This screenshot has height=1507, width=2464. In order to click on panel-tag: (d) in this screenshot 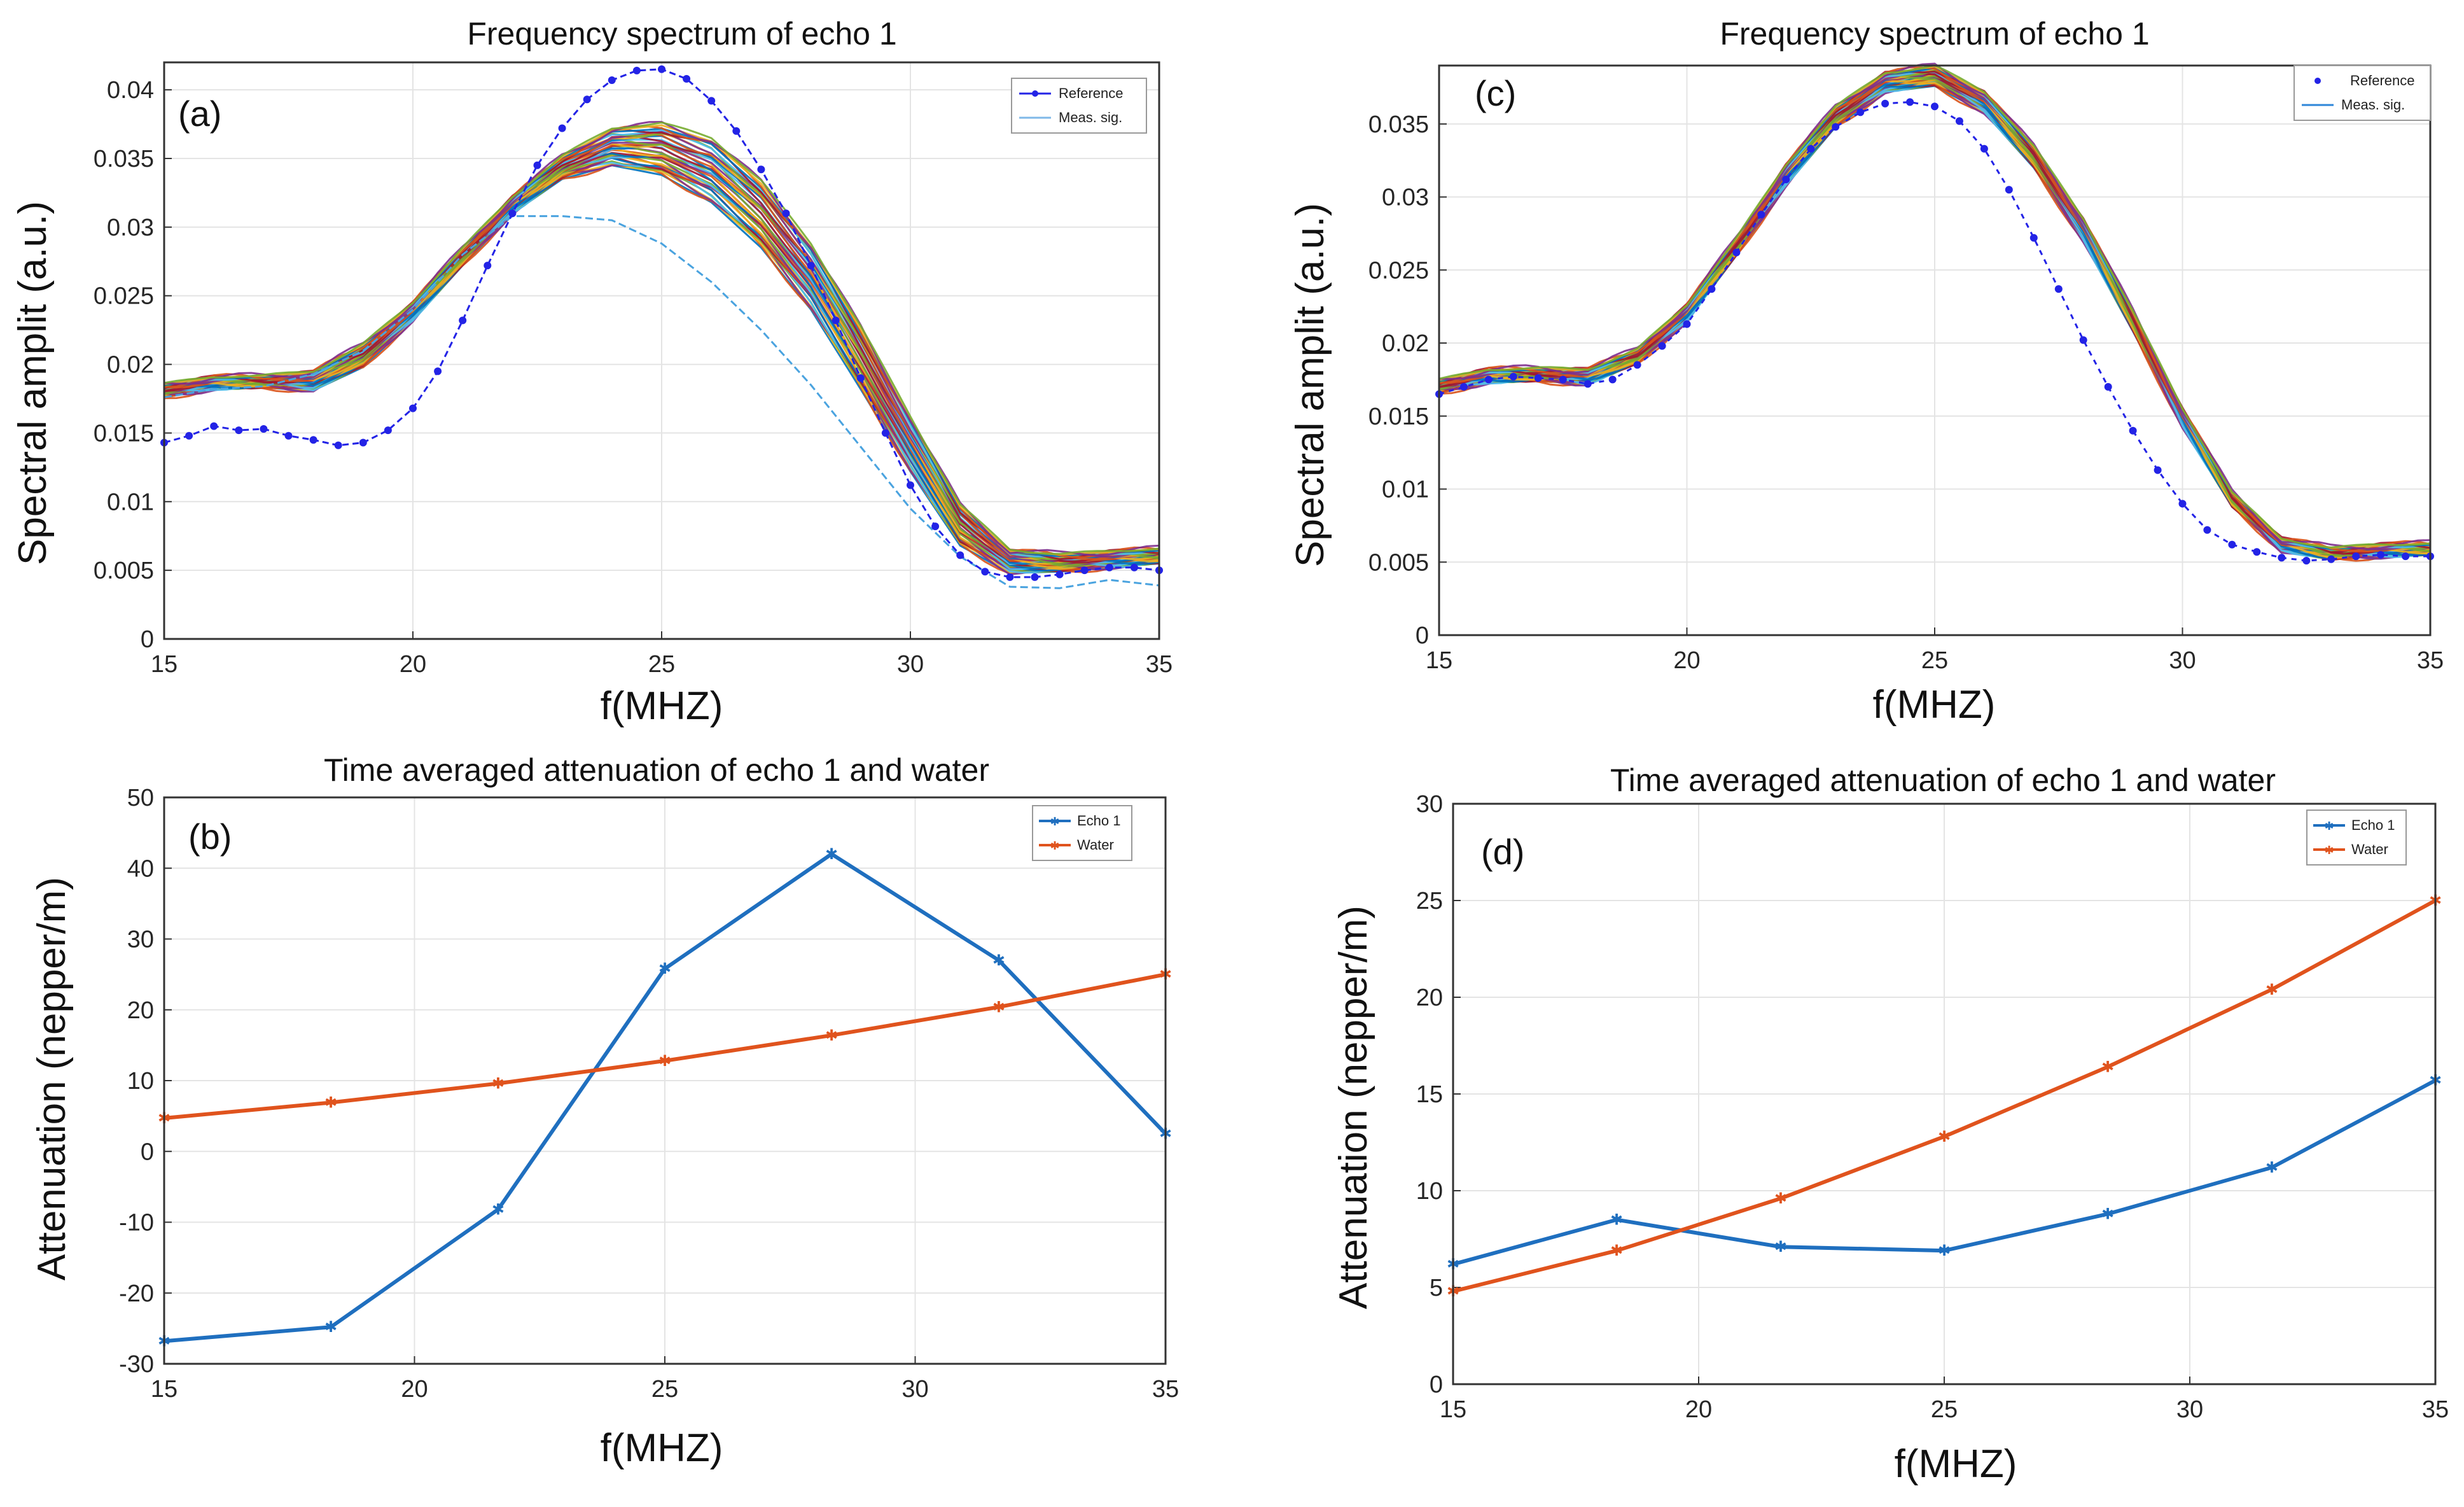, I will do `click(1502, 852)`.